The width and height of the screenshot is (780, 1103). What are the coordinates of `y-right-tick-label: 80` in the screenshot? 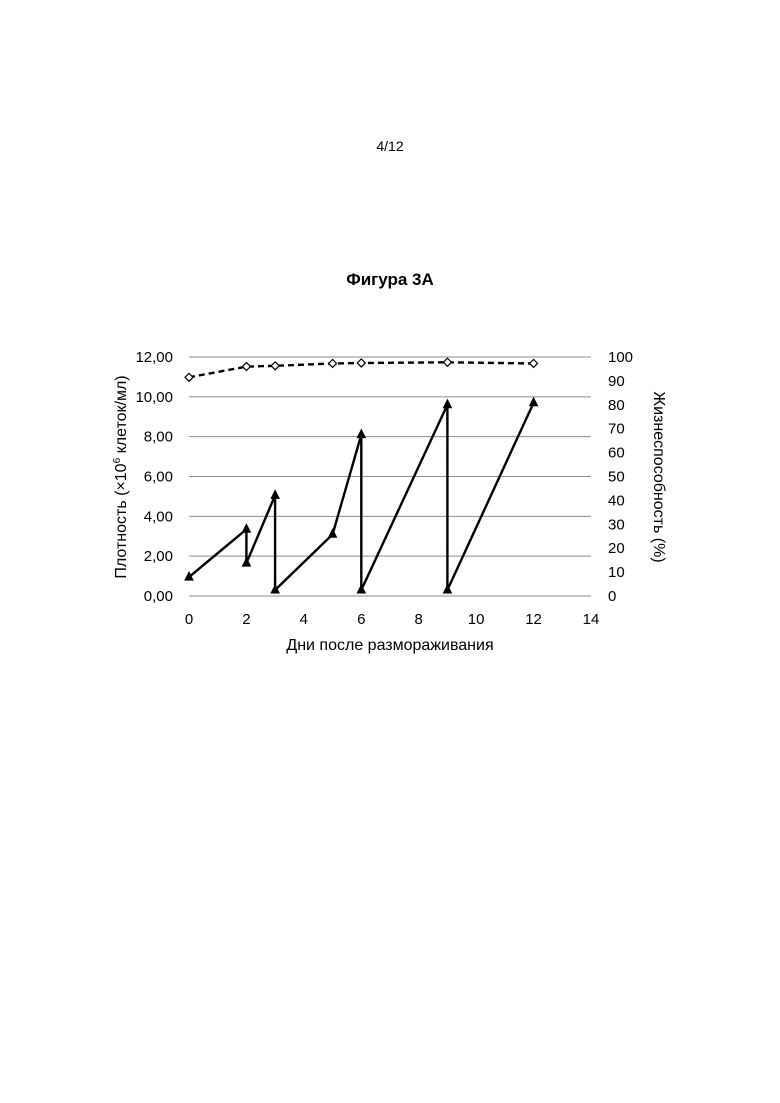 It's located at (616, 405).